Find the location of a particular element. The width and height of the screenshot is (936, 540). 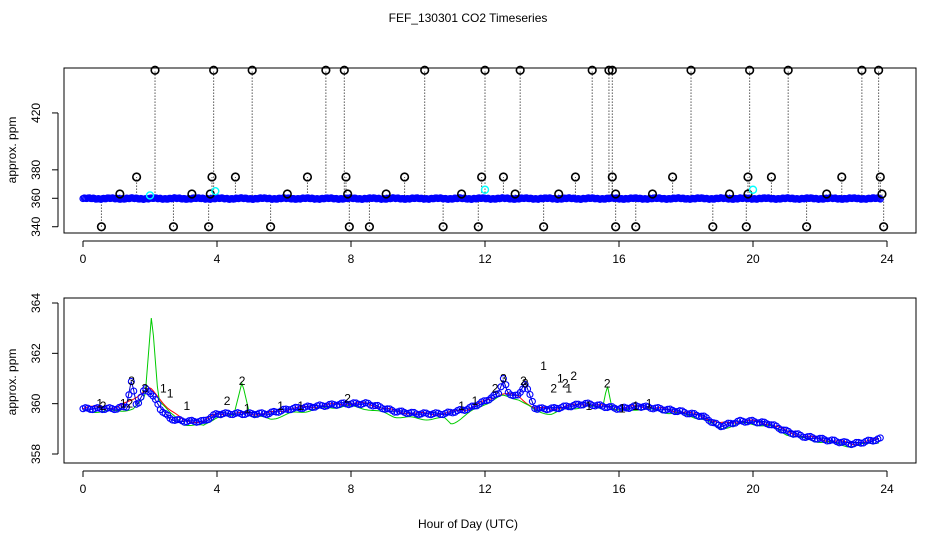

x-tick-label: 16 is located at coordinates (619, 259).